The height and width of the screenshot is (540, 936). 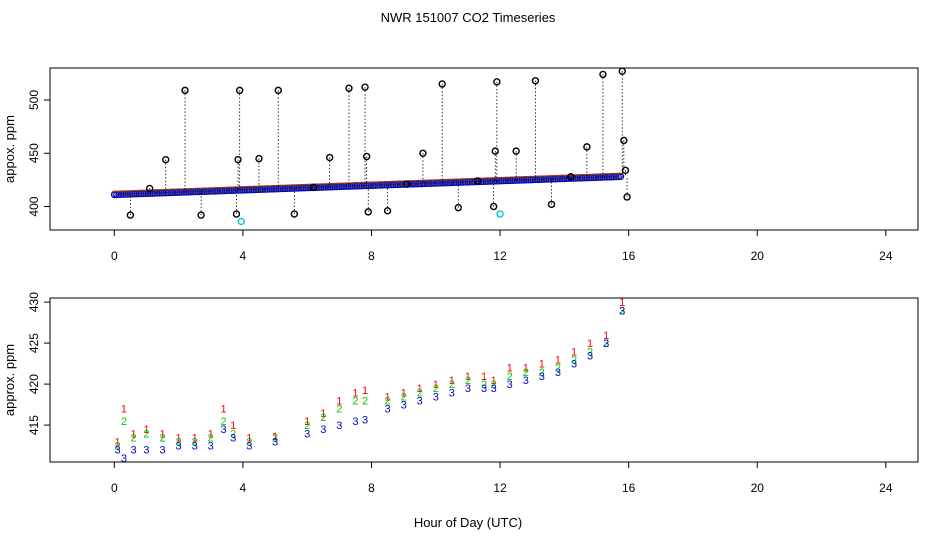 I want to click on top-y-tick-label: 500, so click(x=34, y=100).